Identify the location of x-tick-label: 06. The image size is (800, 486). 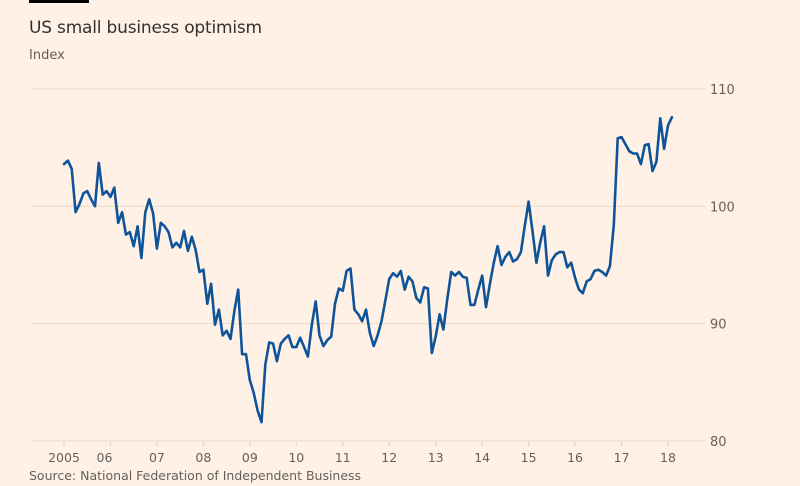
(105, 457).